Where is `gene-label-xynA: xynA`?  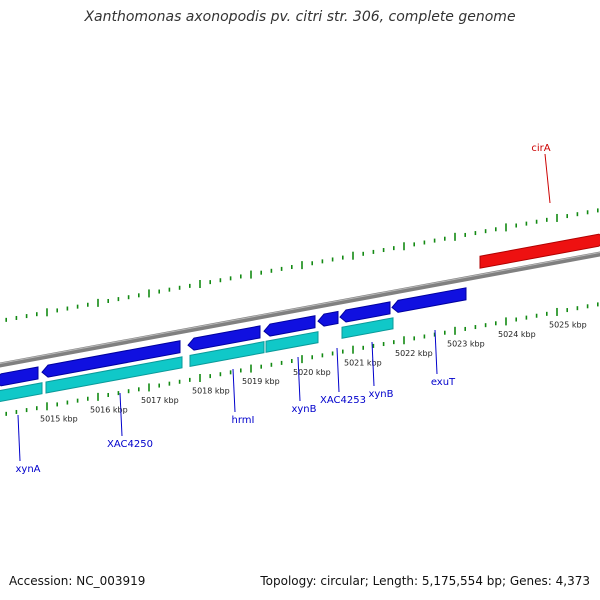 gene-label-xynA: xynA is located at coordinates (27, 469).